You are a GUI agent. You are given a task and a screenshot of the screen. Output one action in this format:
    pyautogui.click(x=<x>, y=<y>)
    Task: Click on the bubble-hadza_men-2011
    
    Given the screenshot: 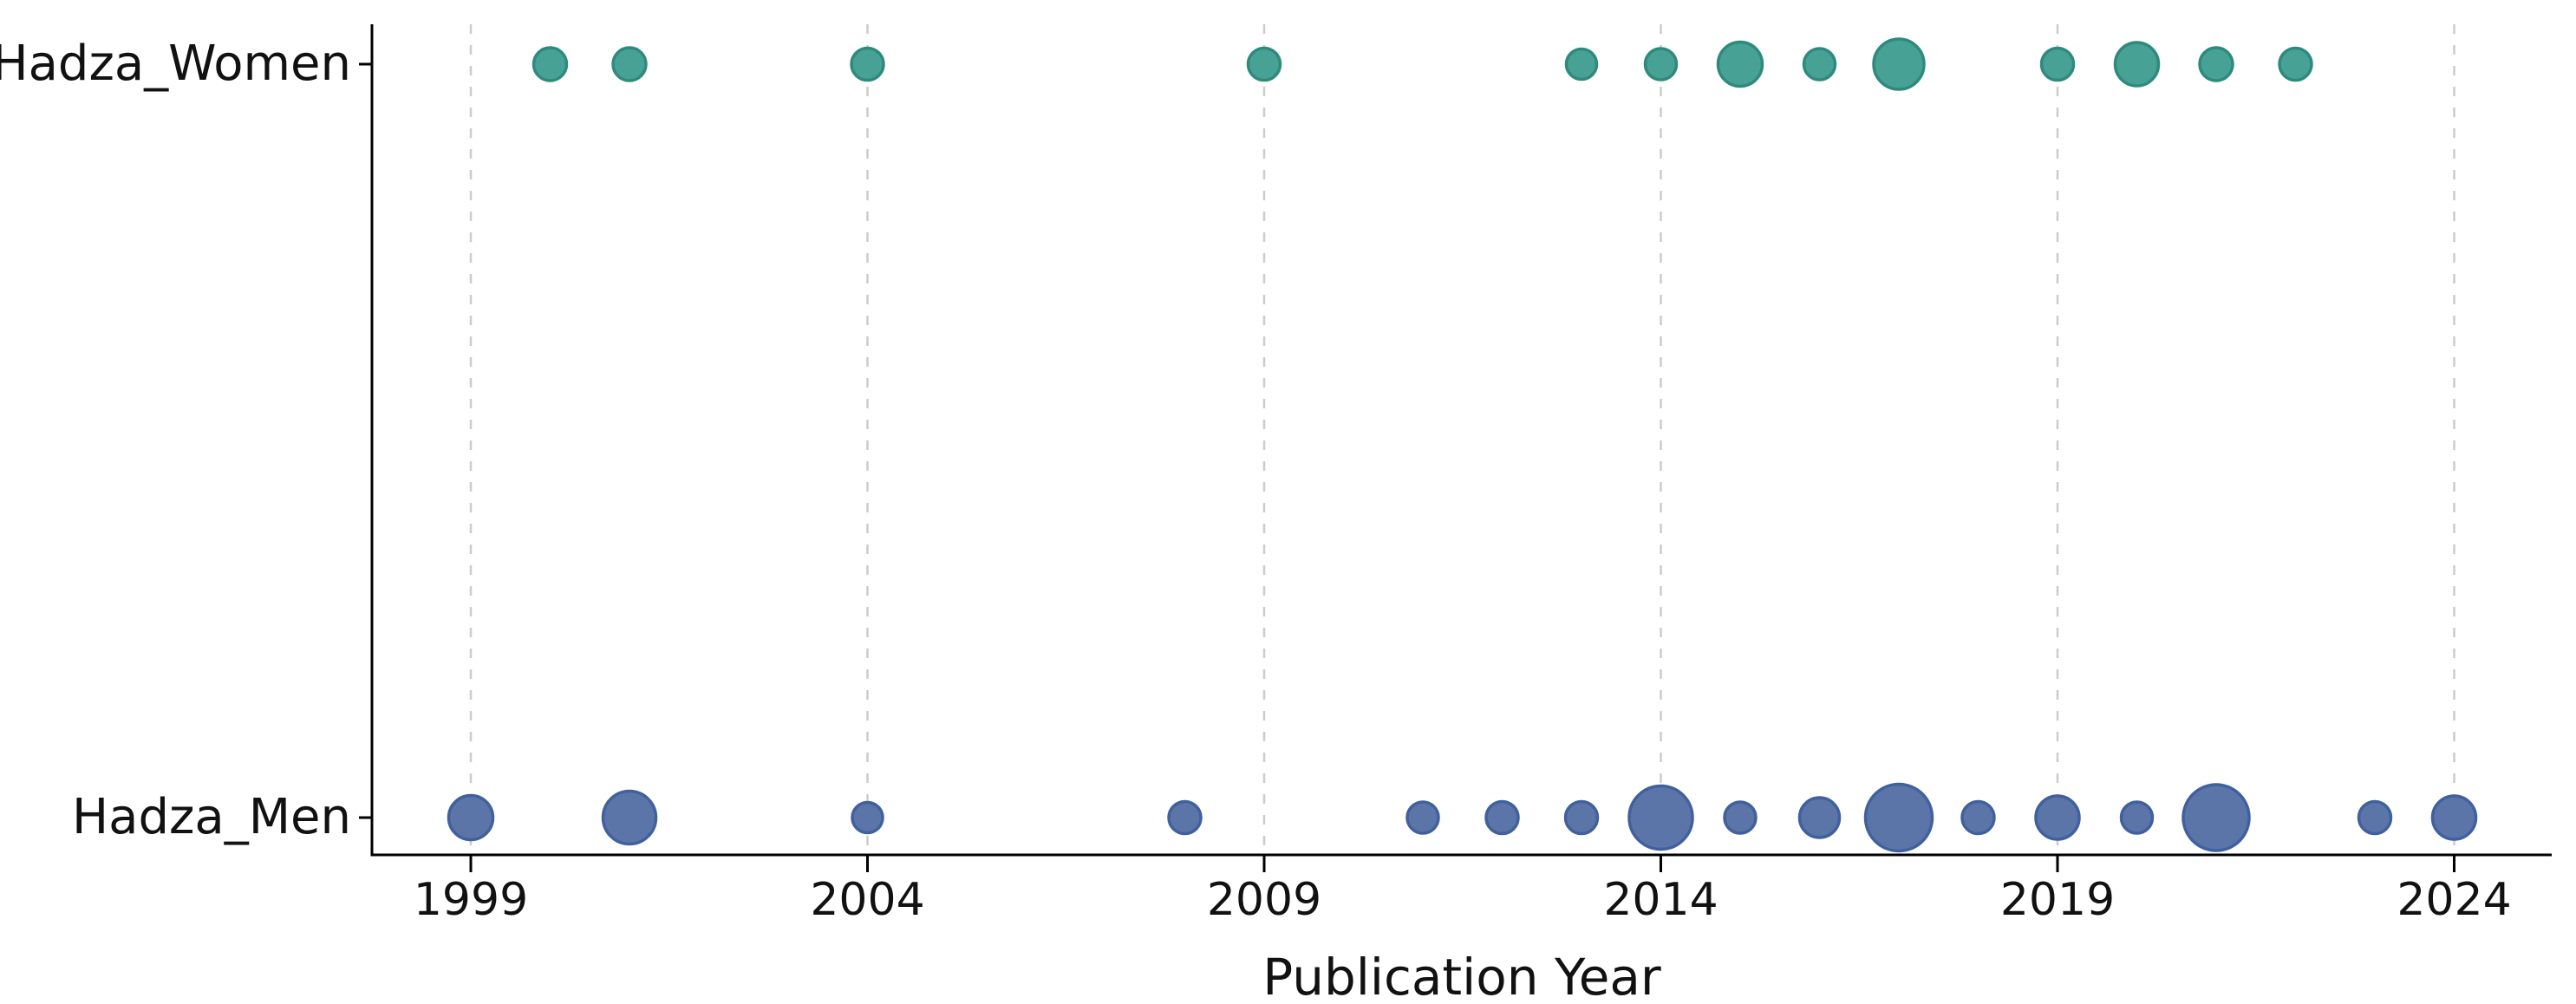 What is the action you would take?
    pyautogui.click(x=1423, y=818)
    